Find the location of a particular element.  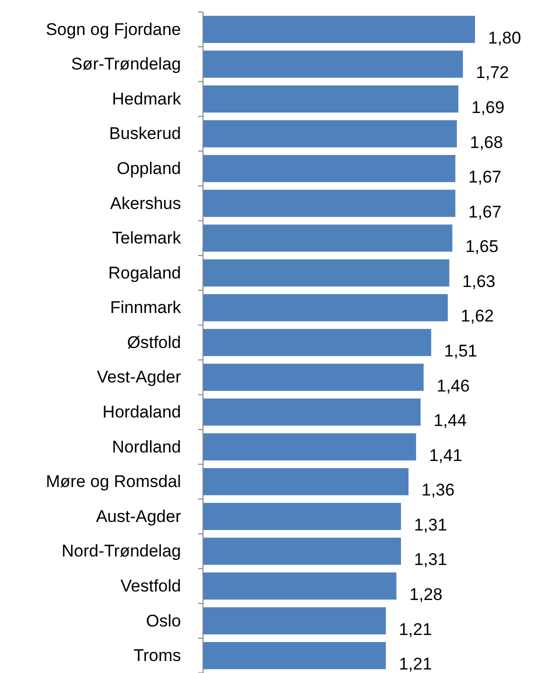

data-label: 1,80 is located at coordinates (505, 38).